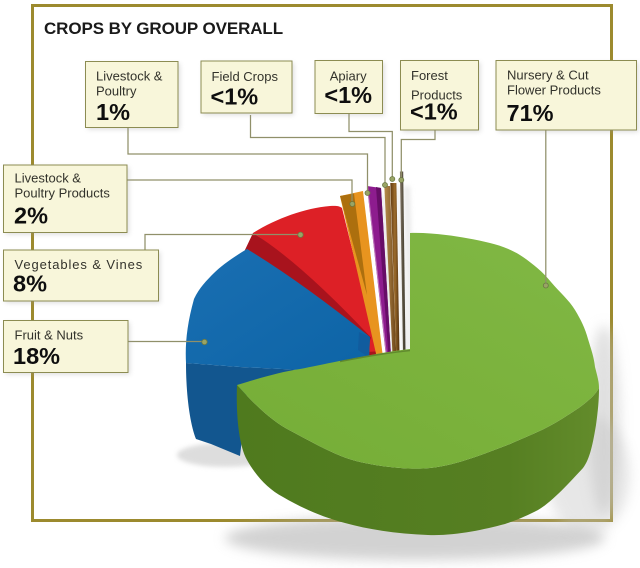 The image size is (640, 568). I want to click on svg-text: Poultry Products, so click(63, 193).